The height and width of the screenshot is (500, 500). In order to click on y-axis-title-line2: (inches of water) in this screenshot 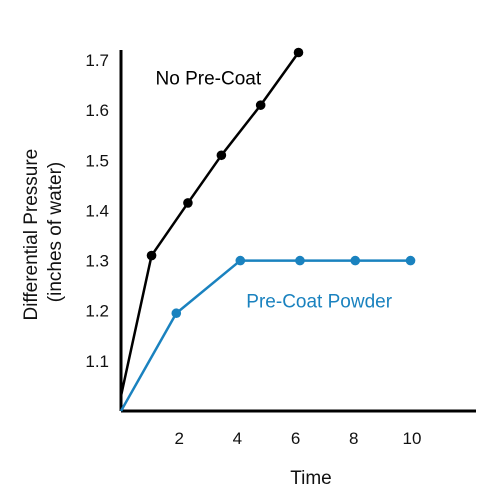, I will do `click(55, 232)`.